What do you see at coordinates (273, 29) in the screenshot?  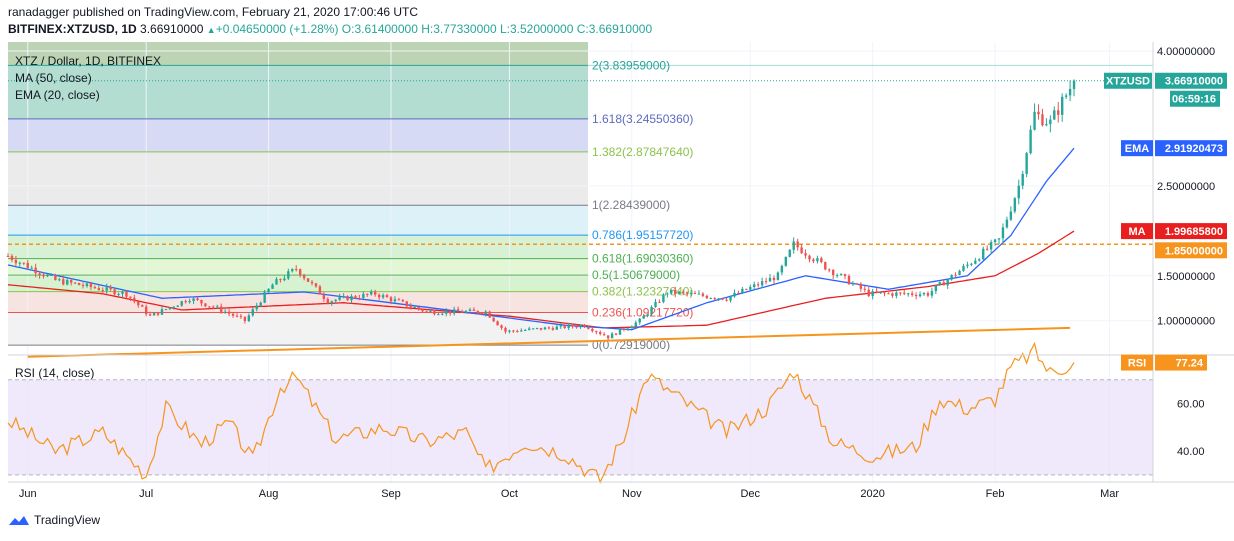 I see `price-change: +0.04650000 (+1.28%)` at bounding box center [273, 29].